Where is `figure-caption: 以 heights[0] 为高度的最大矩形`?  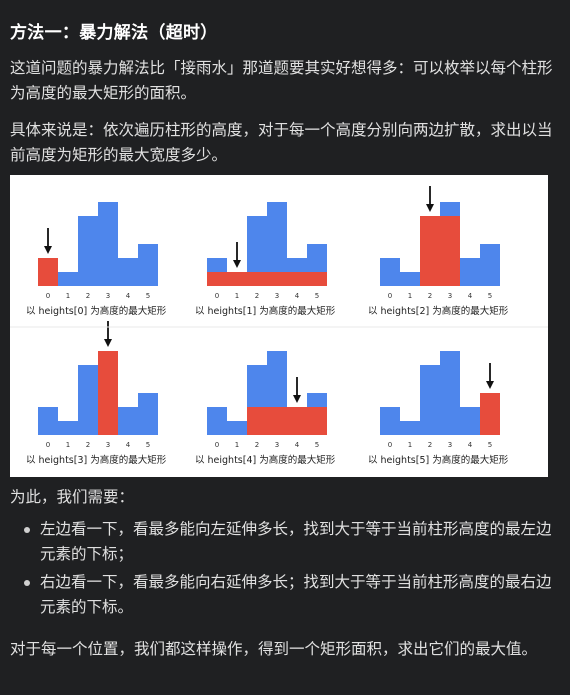
figure-caption: 以 heights[0] 为高度的最大矩形 is located at coordinates (96, 311).